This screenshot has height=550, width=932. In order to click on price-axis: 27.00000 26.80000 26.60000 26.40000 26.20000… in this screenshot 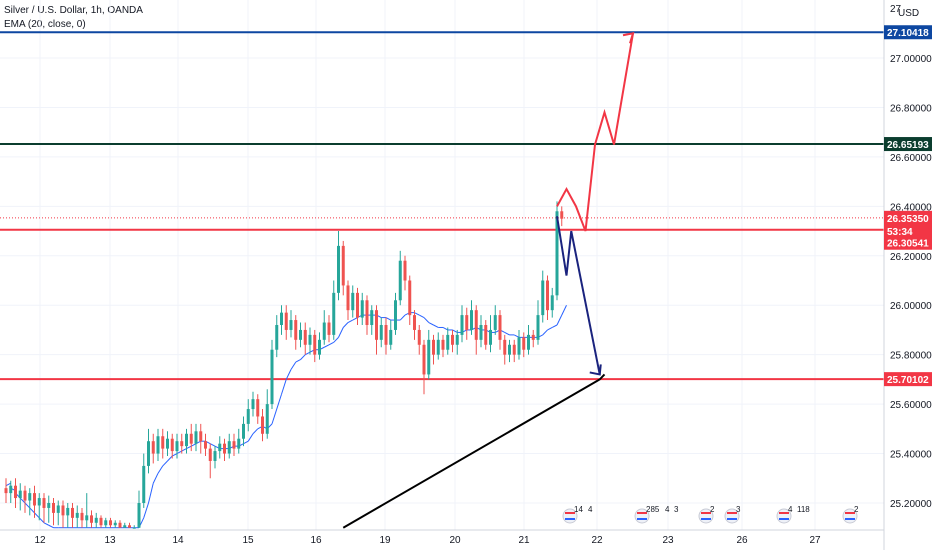, I will do `click(907, 275)`.